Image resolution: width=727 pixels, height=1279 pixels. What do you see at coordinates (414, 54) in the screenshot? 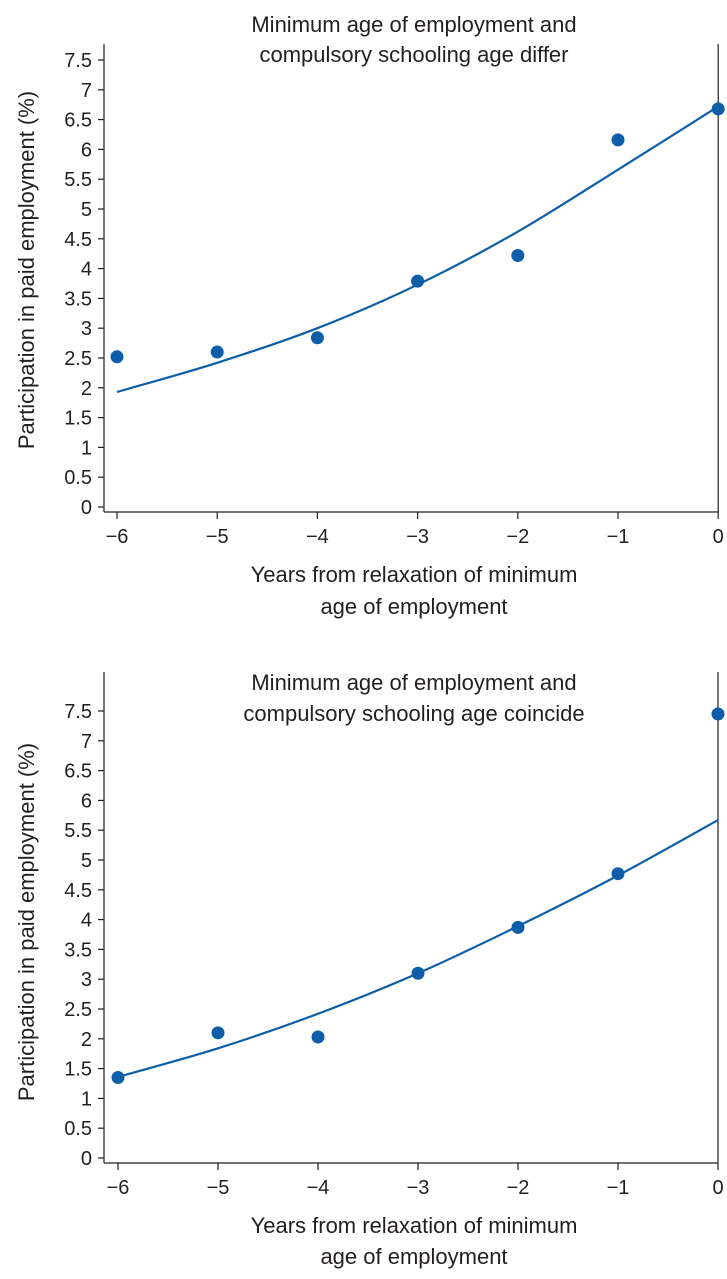
I see `chart-title-line-2: compulsory schooling age differ` at bounding box center [414, 54].